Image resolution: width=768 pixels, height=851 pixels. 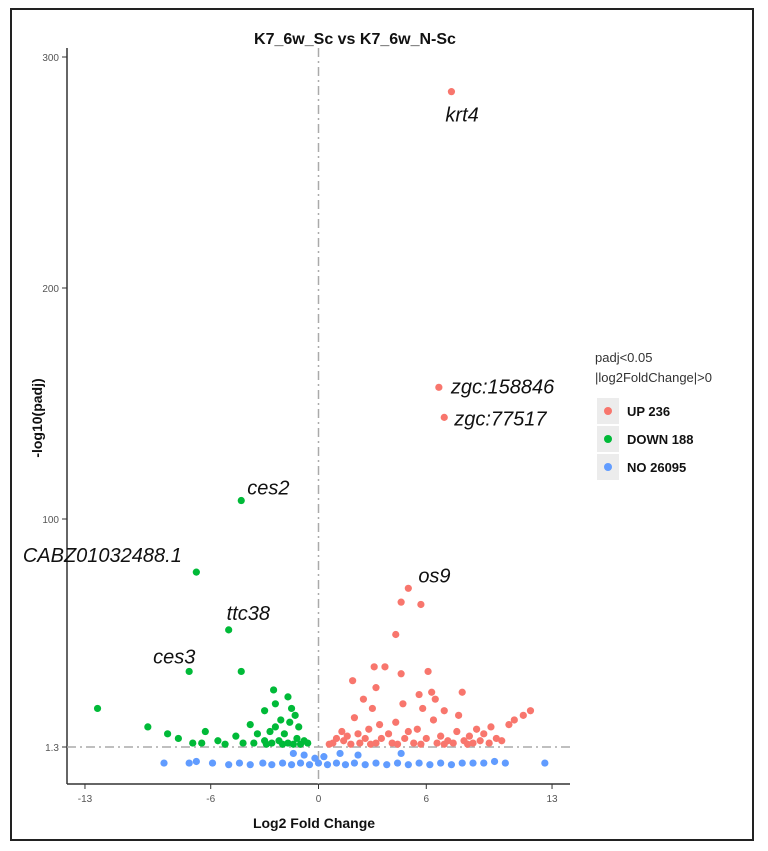 What do you see at coordinates (50, 289) in the screenshot?
I see `y-tick-label: 200` at bounding box center [50, 289].